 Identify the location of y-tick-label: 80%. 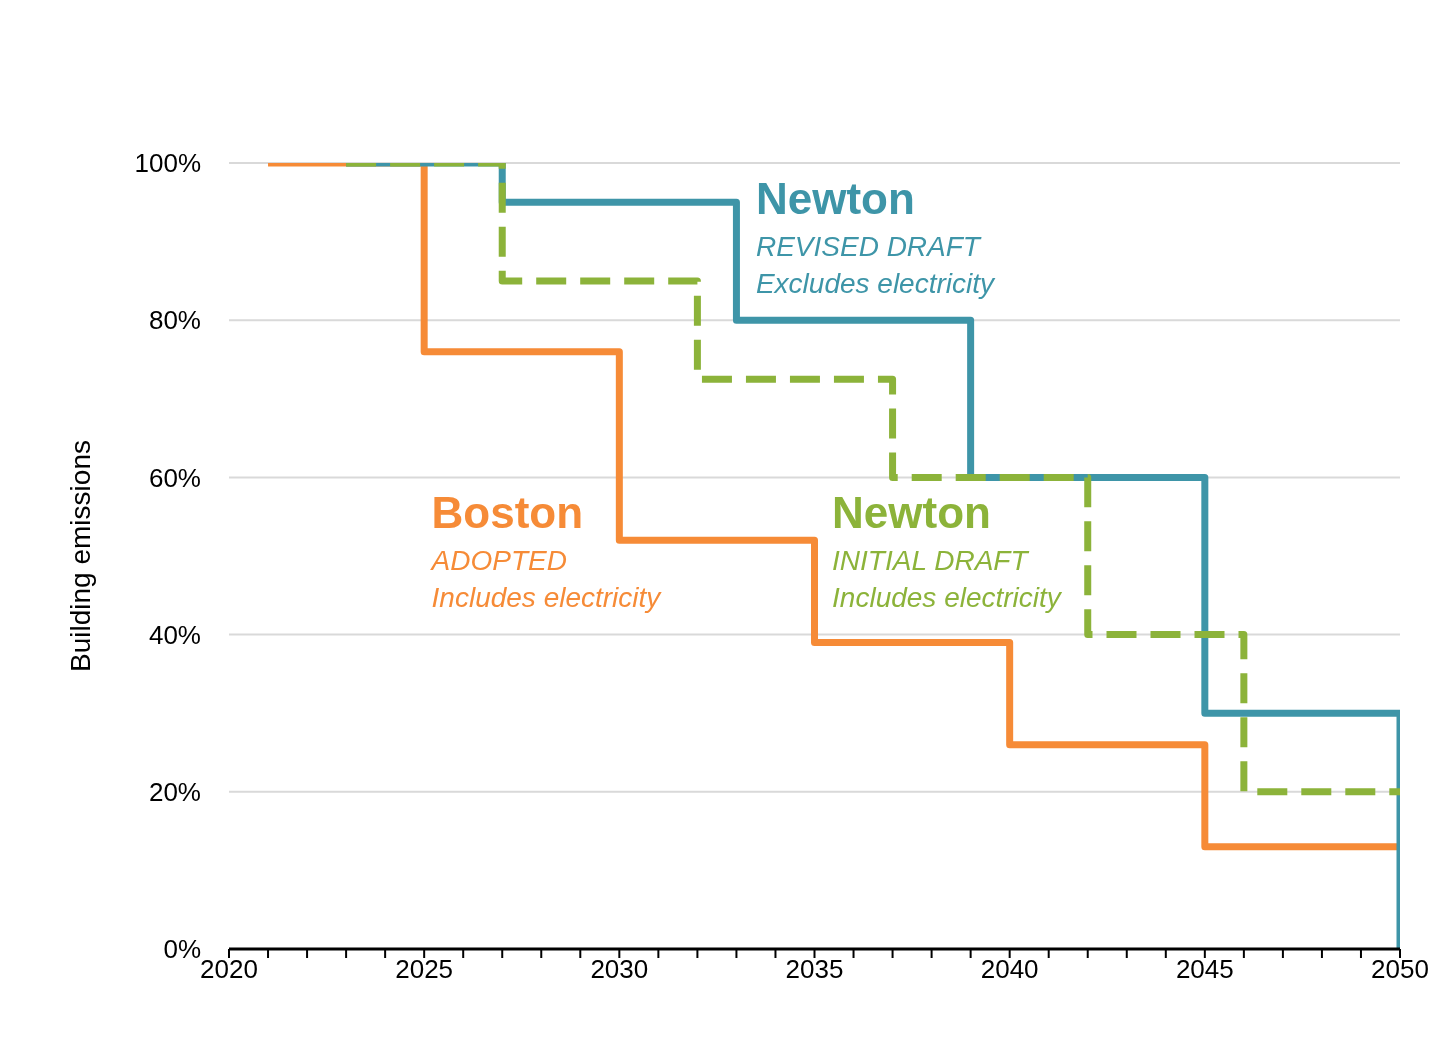
(174, 320).